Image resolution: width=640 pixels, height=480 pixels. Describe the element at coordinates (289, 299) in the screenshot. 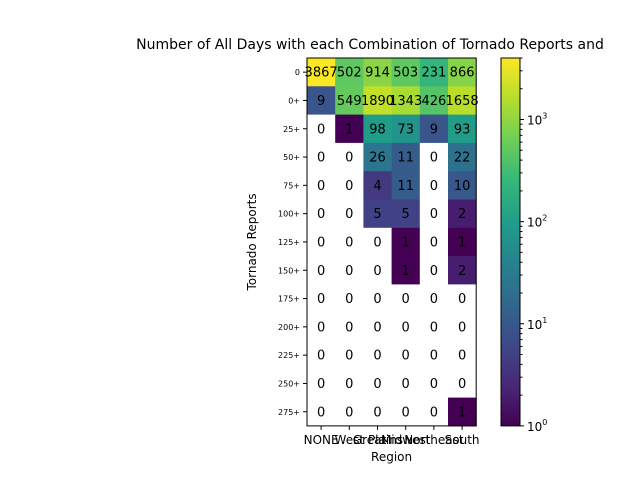

I see `y-tick-label: 175+` at that location.